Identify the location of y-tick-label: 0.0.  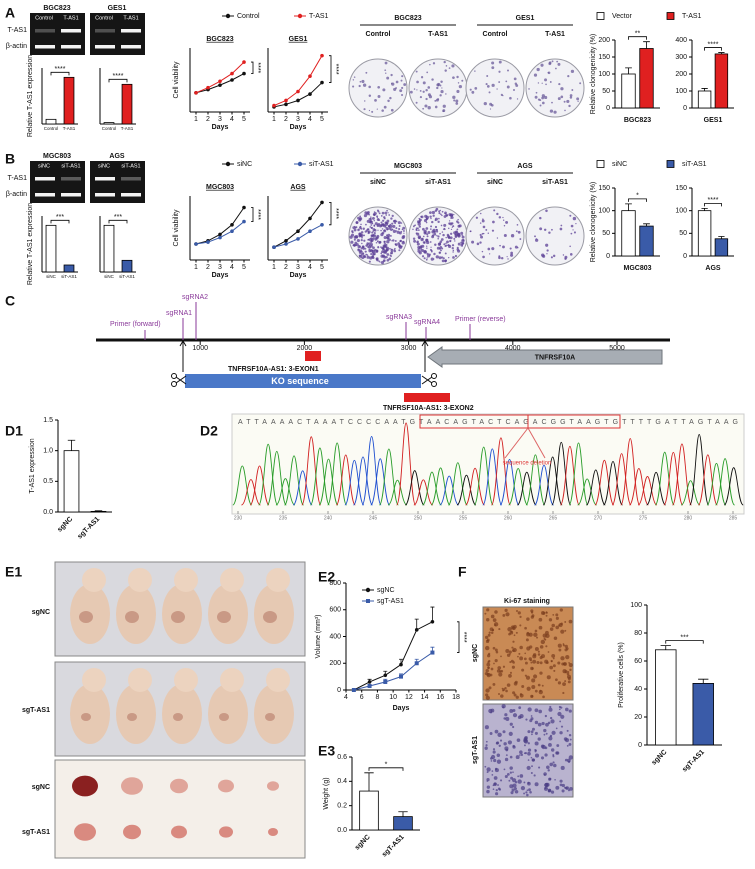
(342, 830).